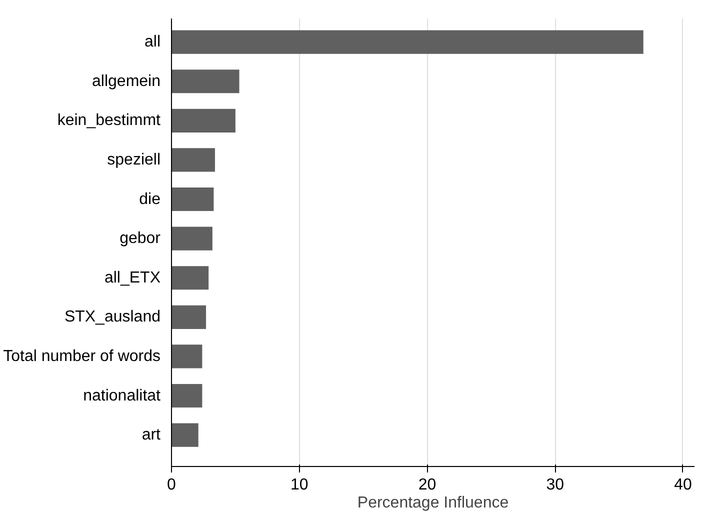 The image size is (704, 514). Describe the element at coordinates (141, 239) in the screenshot. I see `y-tick-label: gebor` at that location.